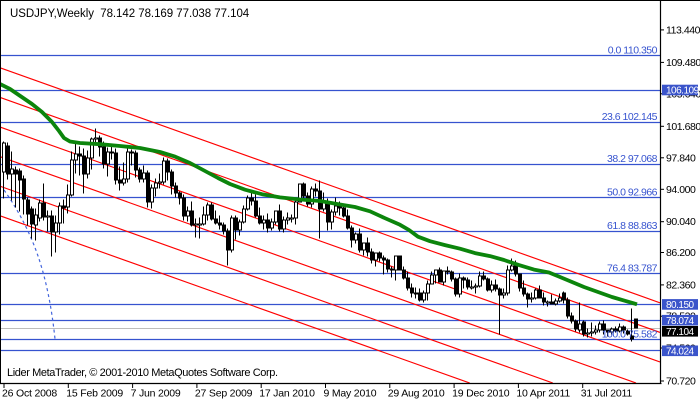 This screenshot has height=407, width=700. I want to click on svg-text: 23.6 102.145, so click(630, 117).